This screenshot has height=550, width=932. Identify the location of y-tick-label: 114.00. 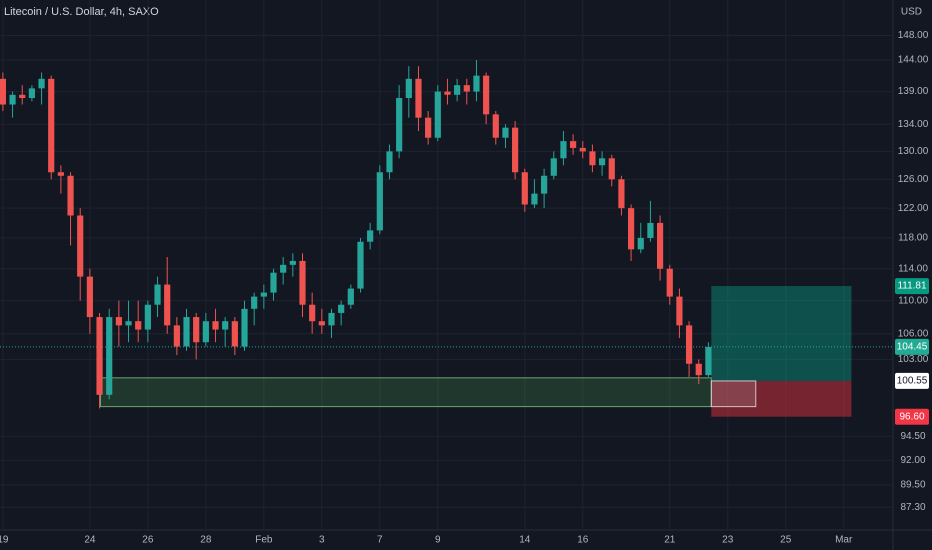
(913, 268).